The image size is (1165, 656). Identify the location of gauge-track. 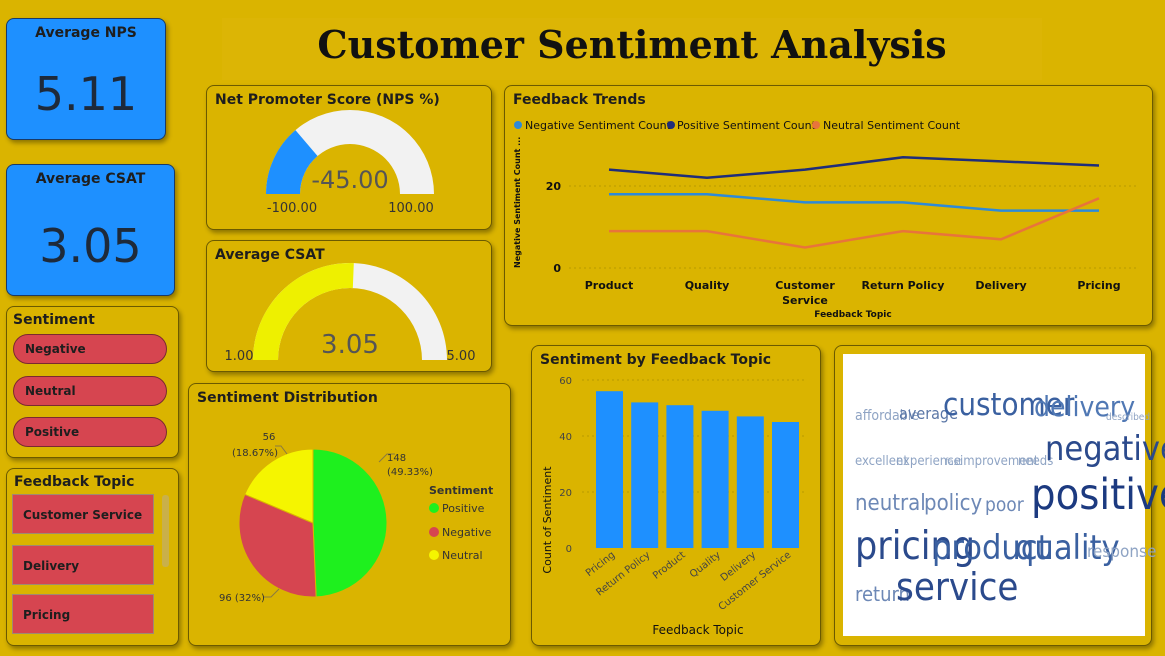
(350, 152).